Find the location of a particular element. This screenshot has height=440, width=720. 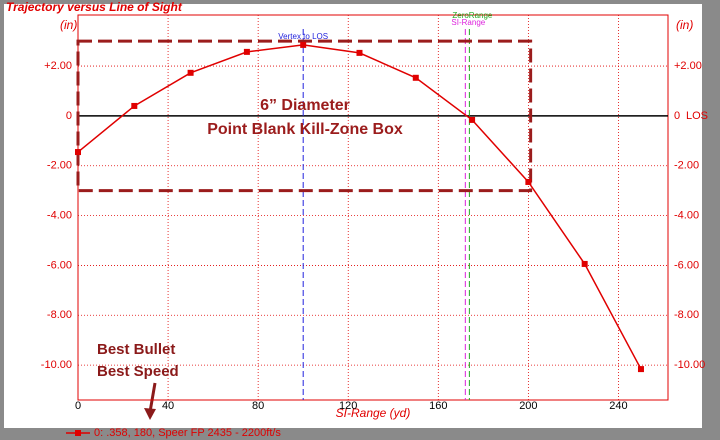

vline-label: ZeroRange is located at coordinates (472, 15).